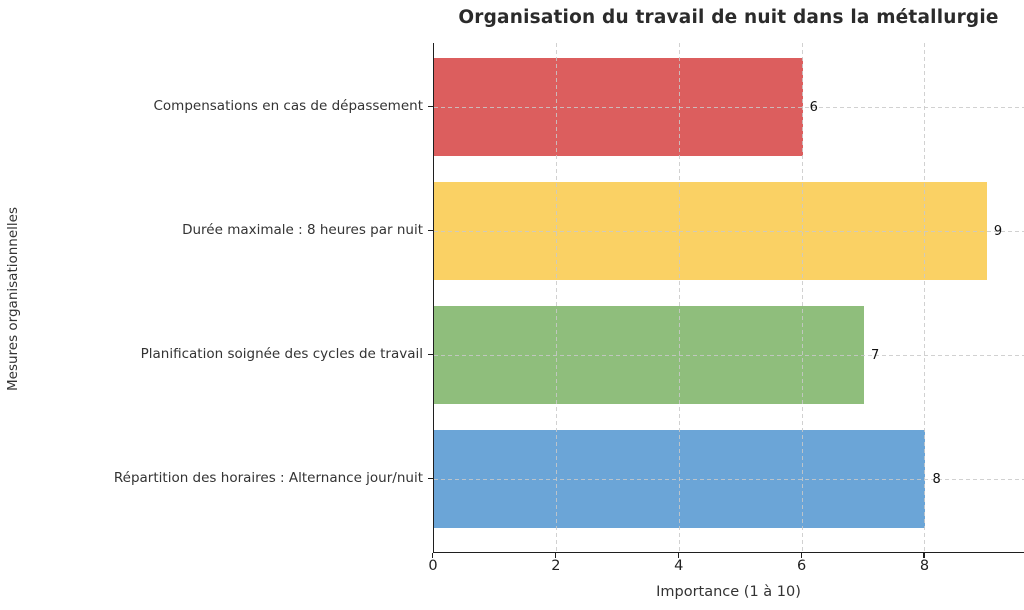  What do you see at coordinates (728, 592) in the screenshot?
I see `x-axis-label: Importance (1 à 10)` at bounding box center [728, 592].